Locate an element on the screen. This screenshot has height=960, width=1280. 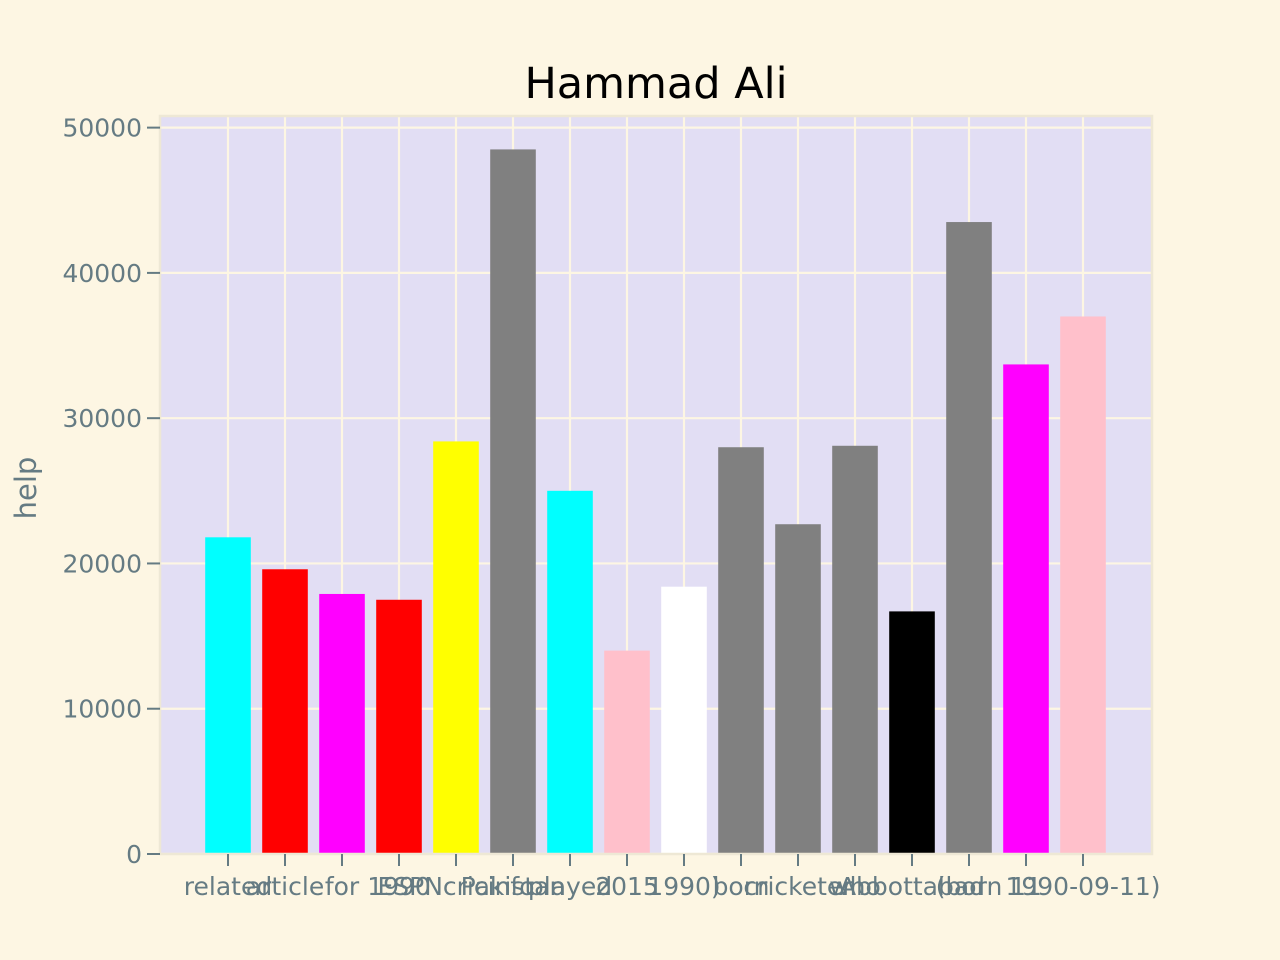
bar-related is located at coordinates (228, 695).